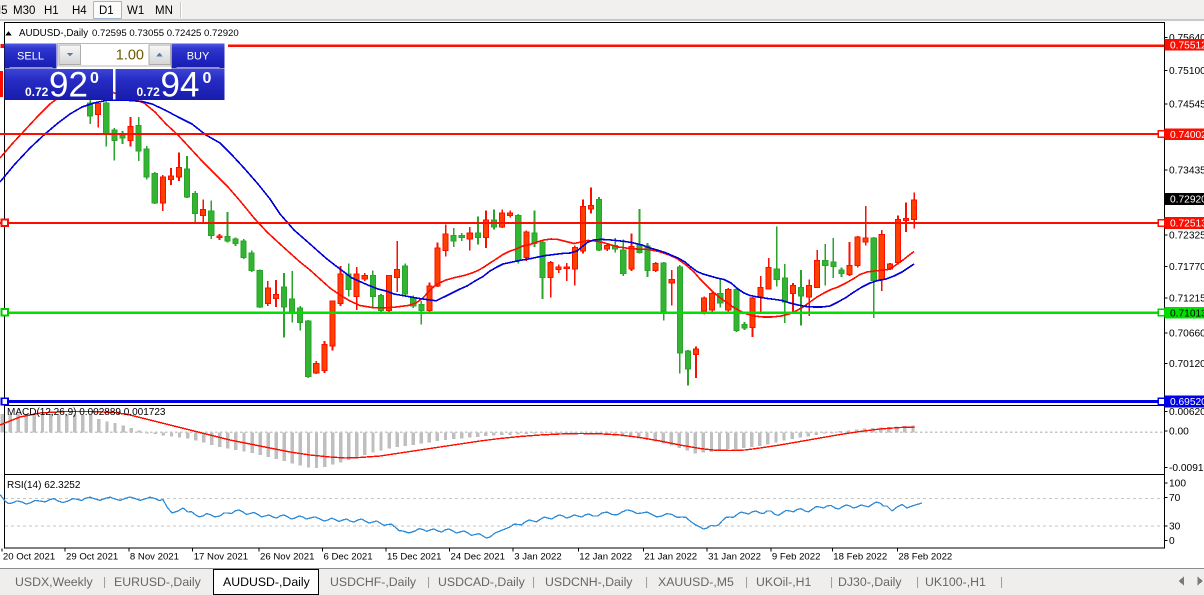  Describe the element at coordinates (734, 556) in the screenshot. I see `svg-text: 31 Jan 2022` at that location.